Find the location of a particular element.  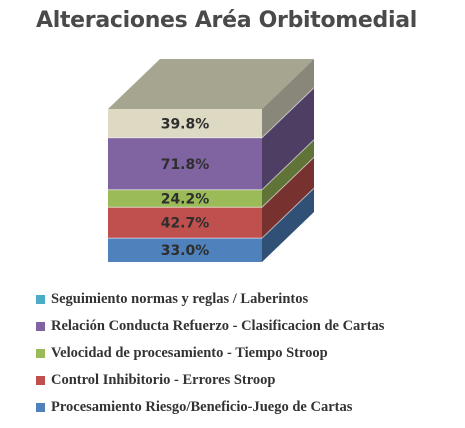

segment-label-0: 33.0% is located at coordinates (185, 251).